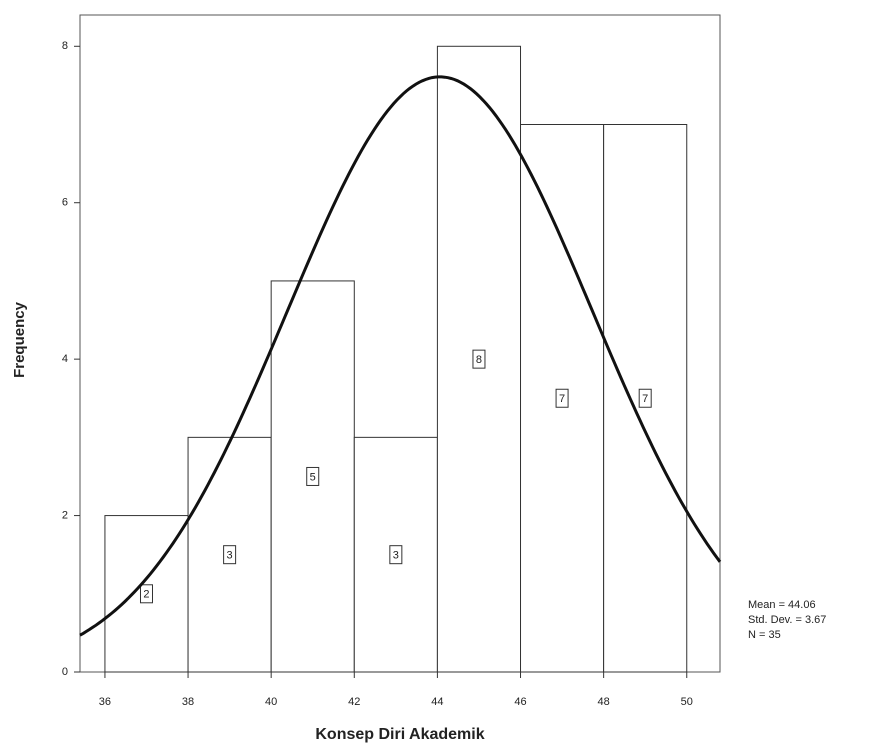 Image resolution: width=881 pixels, height=752 pixels. What do you see at coordinates (65, 46) in the screenshot?
I see `y-tick-label: 8` at bounding box center [65, 46].